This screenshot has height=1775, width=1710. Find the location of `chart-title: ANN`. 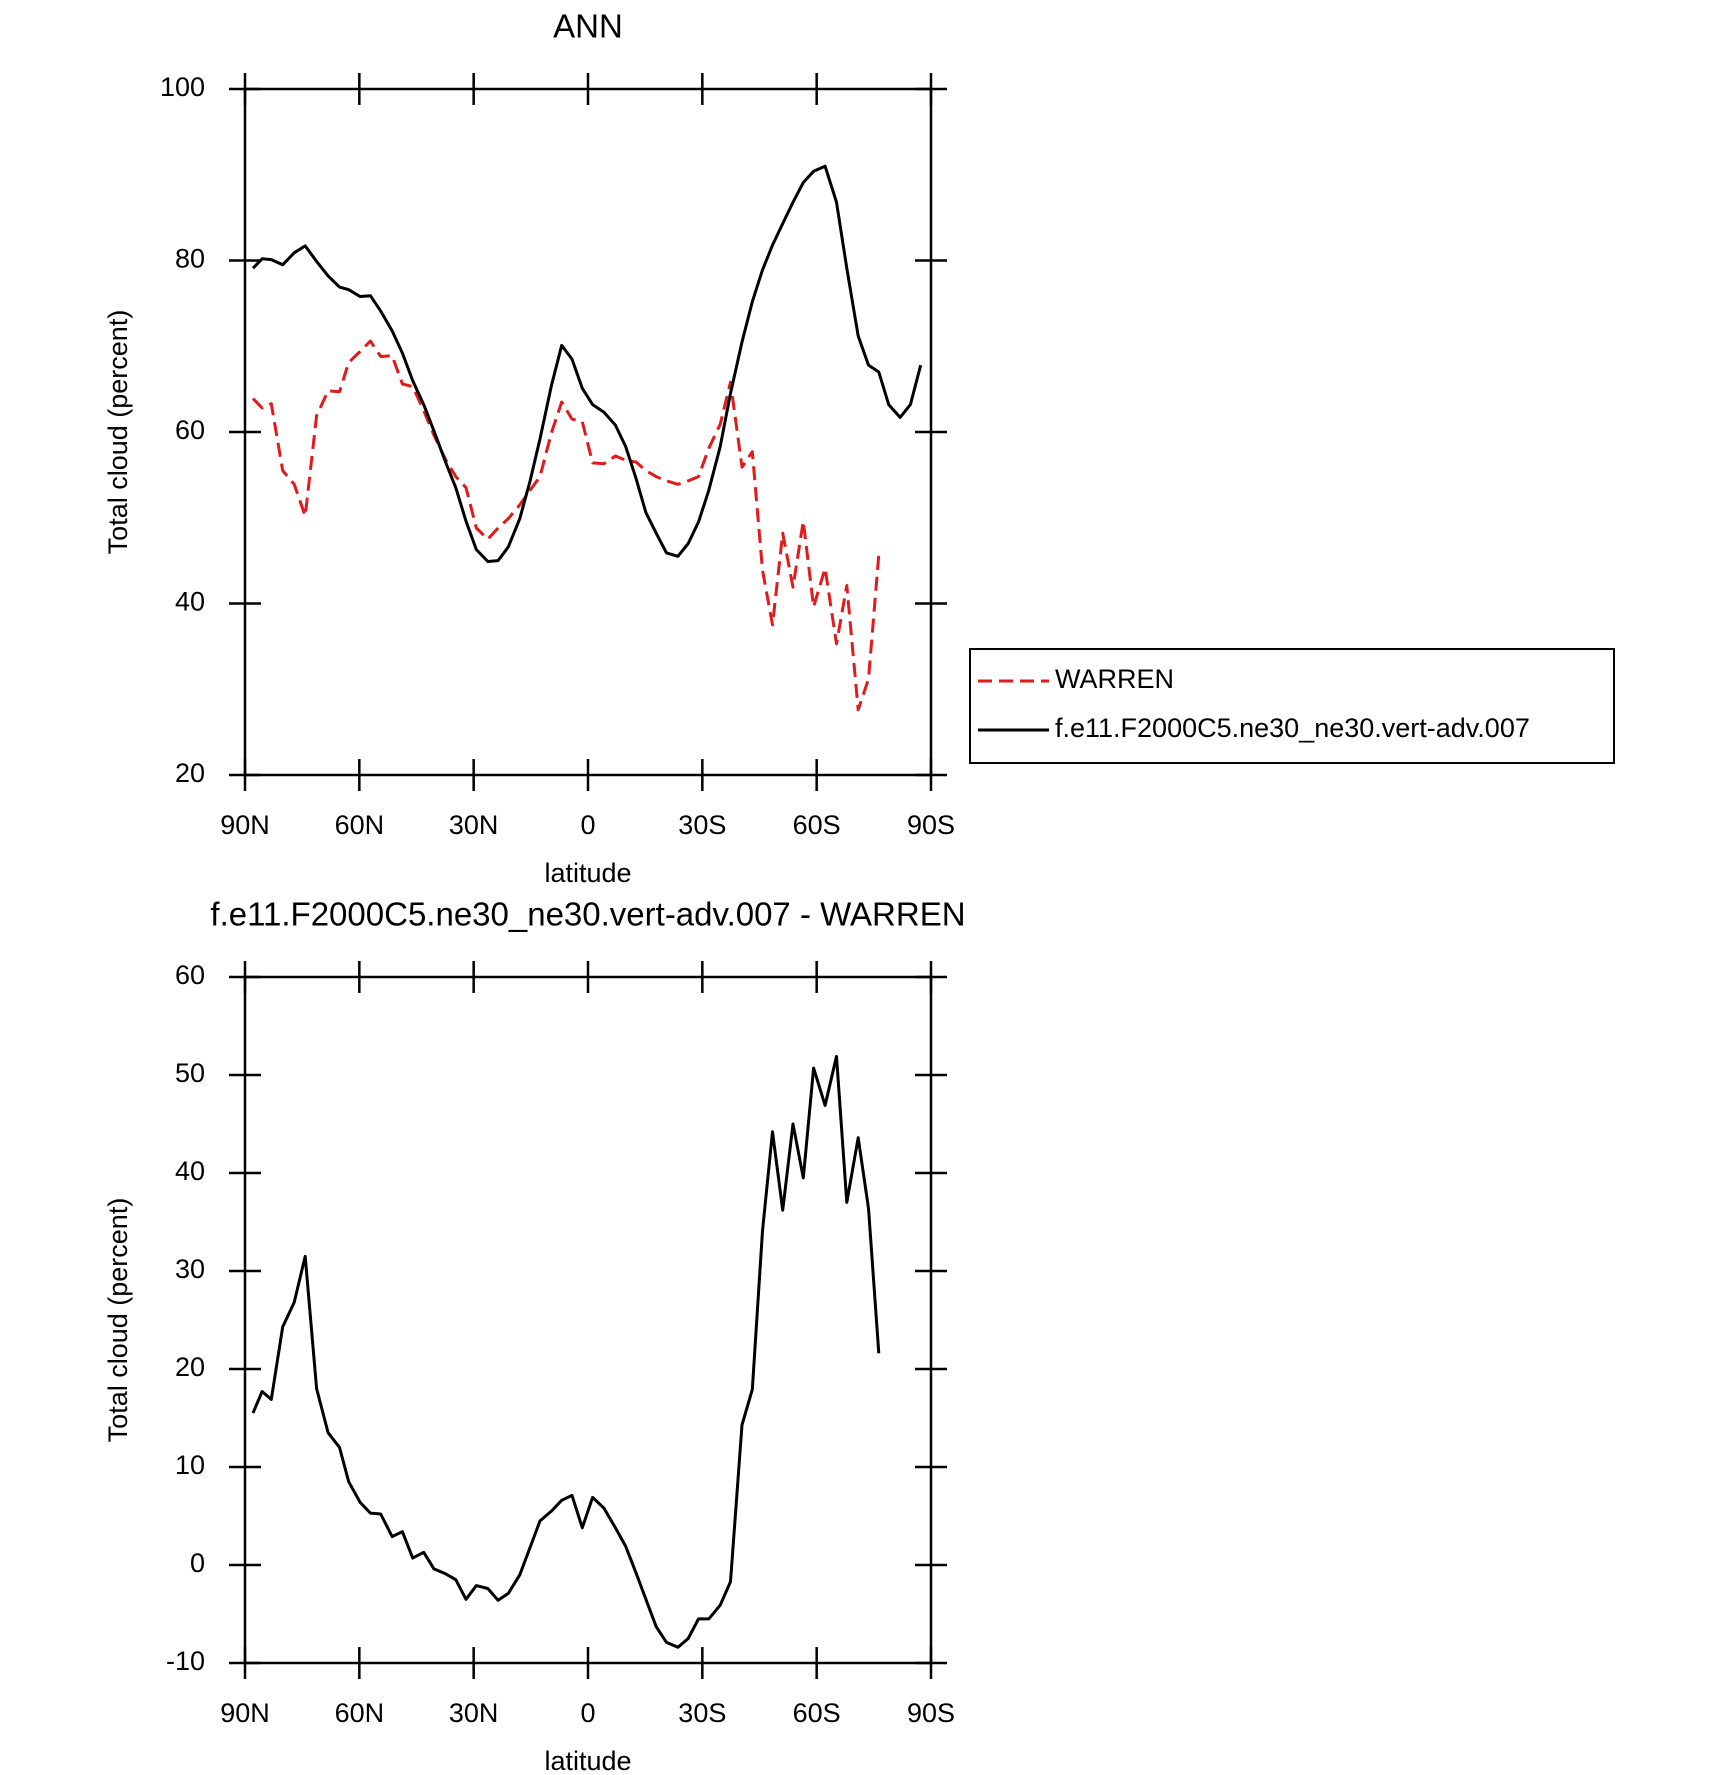

chart-title: ANN is located at coordinates (588, 26).